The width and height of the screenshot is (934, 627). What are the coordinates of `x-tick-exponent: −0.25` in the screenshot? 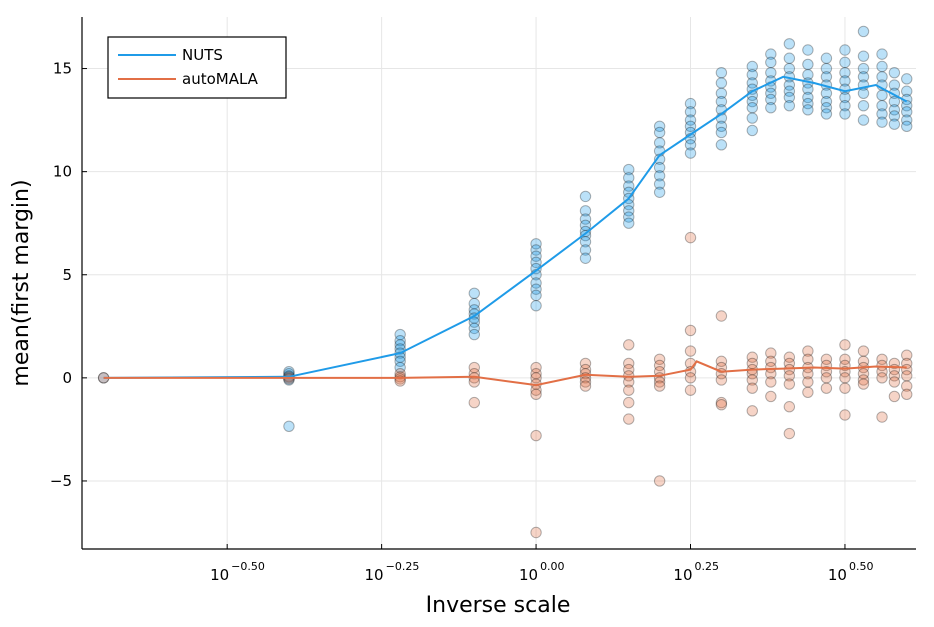 It's located at (403, 566).